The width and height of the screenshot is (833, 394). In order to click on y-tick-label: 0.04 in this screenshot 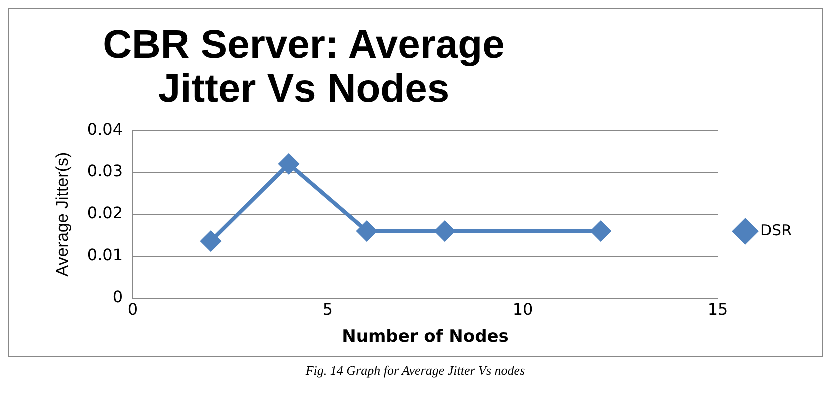, I will do `click(105, 129)`.